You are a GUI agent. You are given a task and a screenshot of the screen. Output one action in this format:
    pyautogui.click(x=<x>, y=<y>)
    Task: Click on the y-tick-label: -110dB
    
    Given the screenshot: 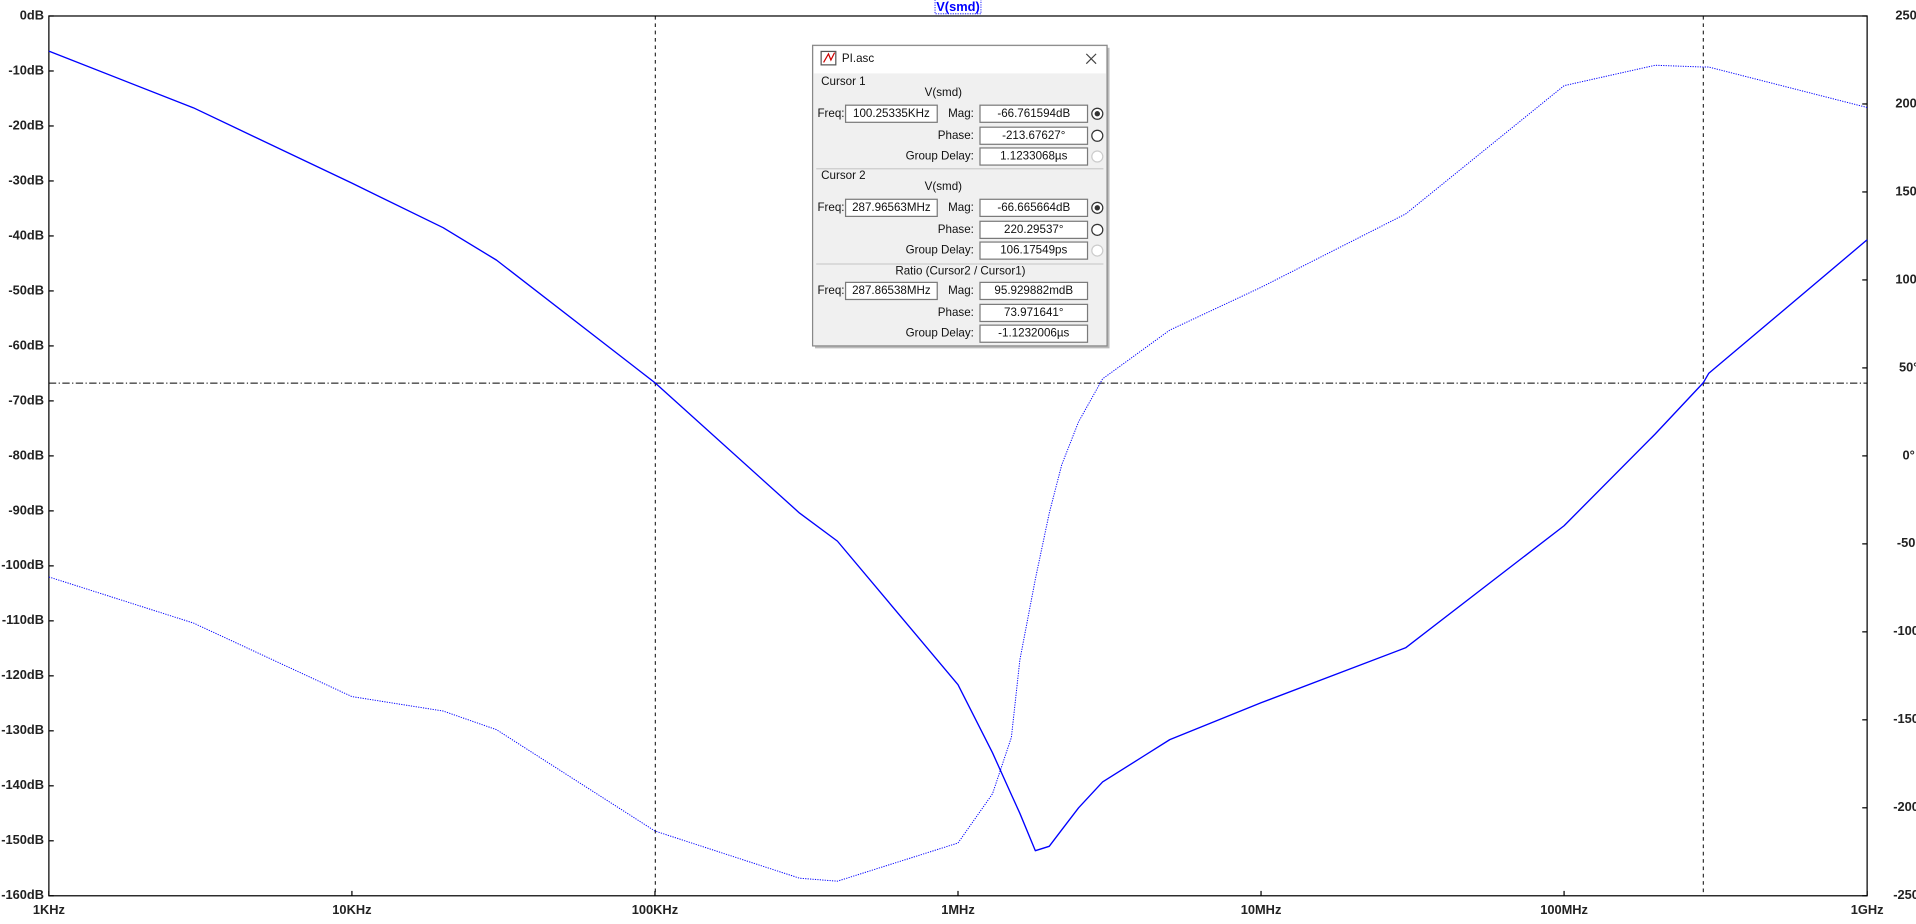 What is the action you would take?
    pyautogui.click(x=23, y=619)
    